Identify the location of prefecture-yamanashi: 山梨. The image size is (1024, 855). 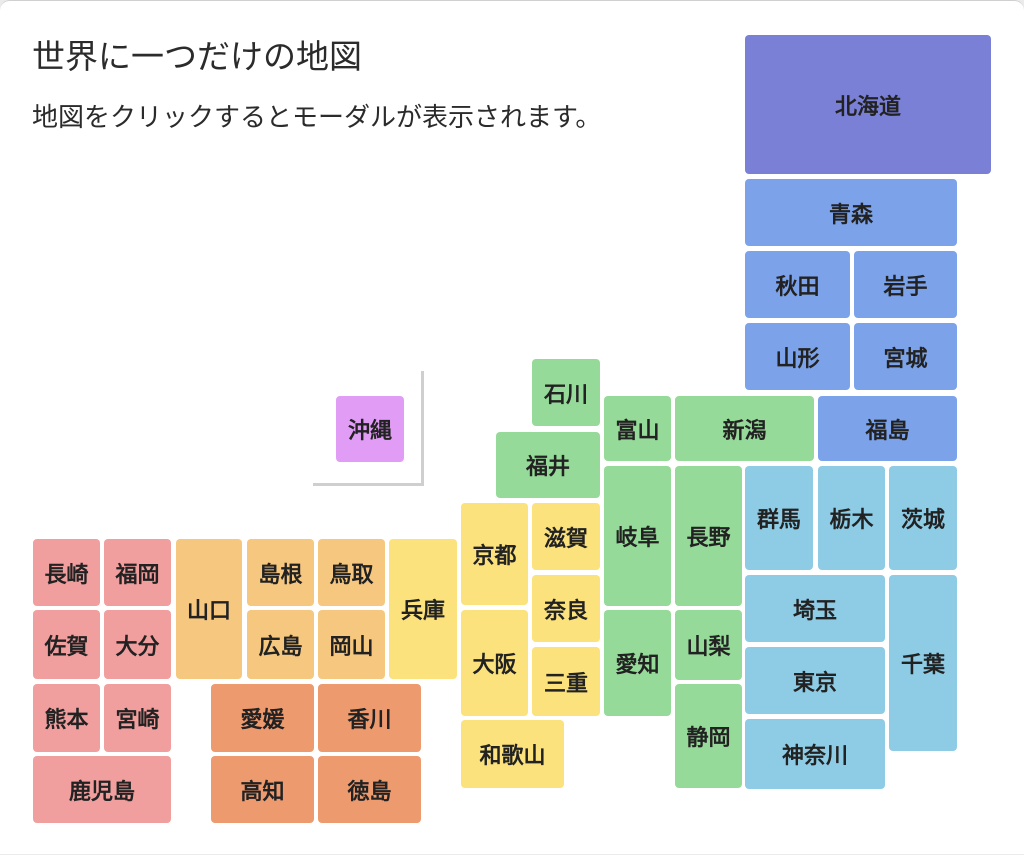
(708, 645).